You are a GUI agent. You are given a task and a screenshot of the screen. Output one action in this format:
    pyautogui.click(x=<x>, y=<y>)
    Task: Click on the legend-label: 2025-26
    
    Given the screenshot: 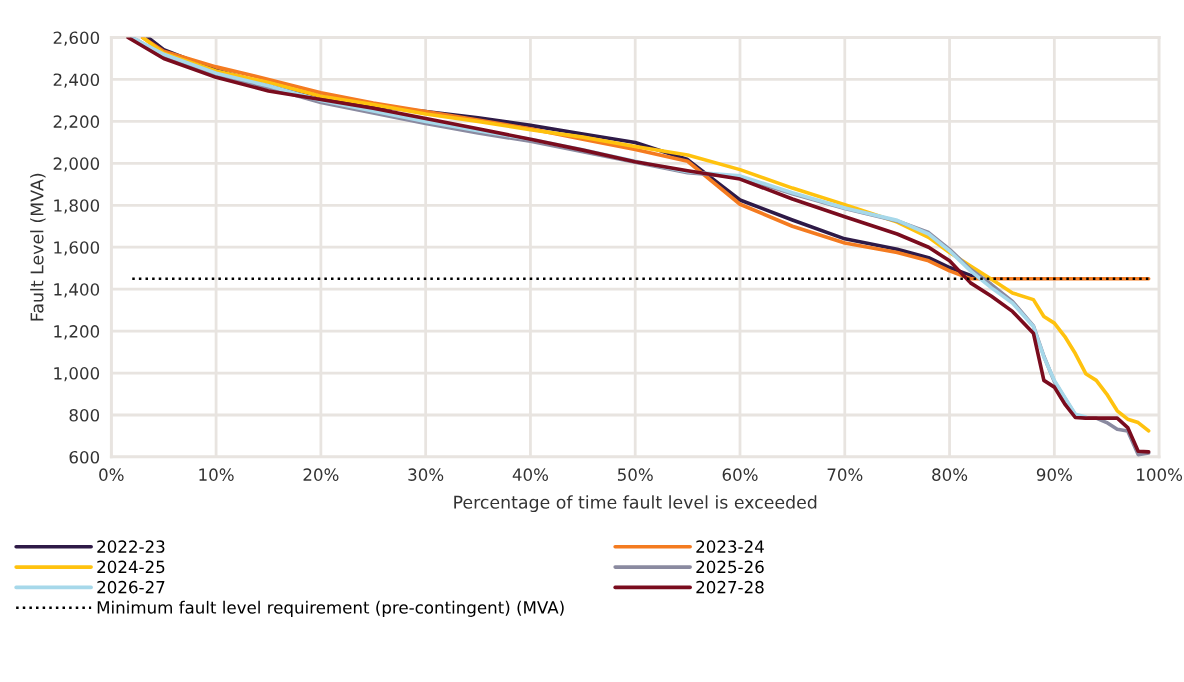 What is the action you would take?
    pyautogui.click(x=730, y=567)
    